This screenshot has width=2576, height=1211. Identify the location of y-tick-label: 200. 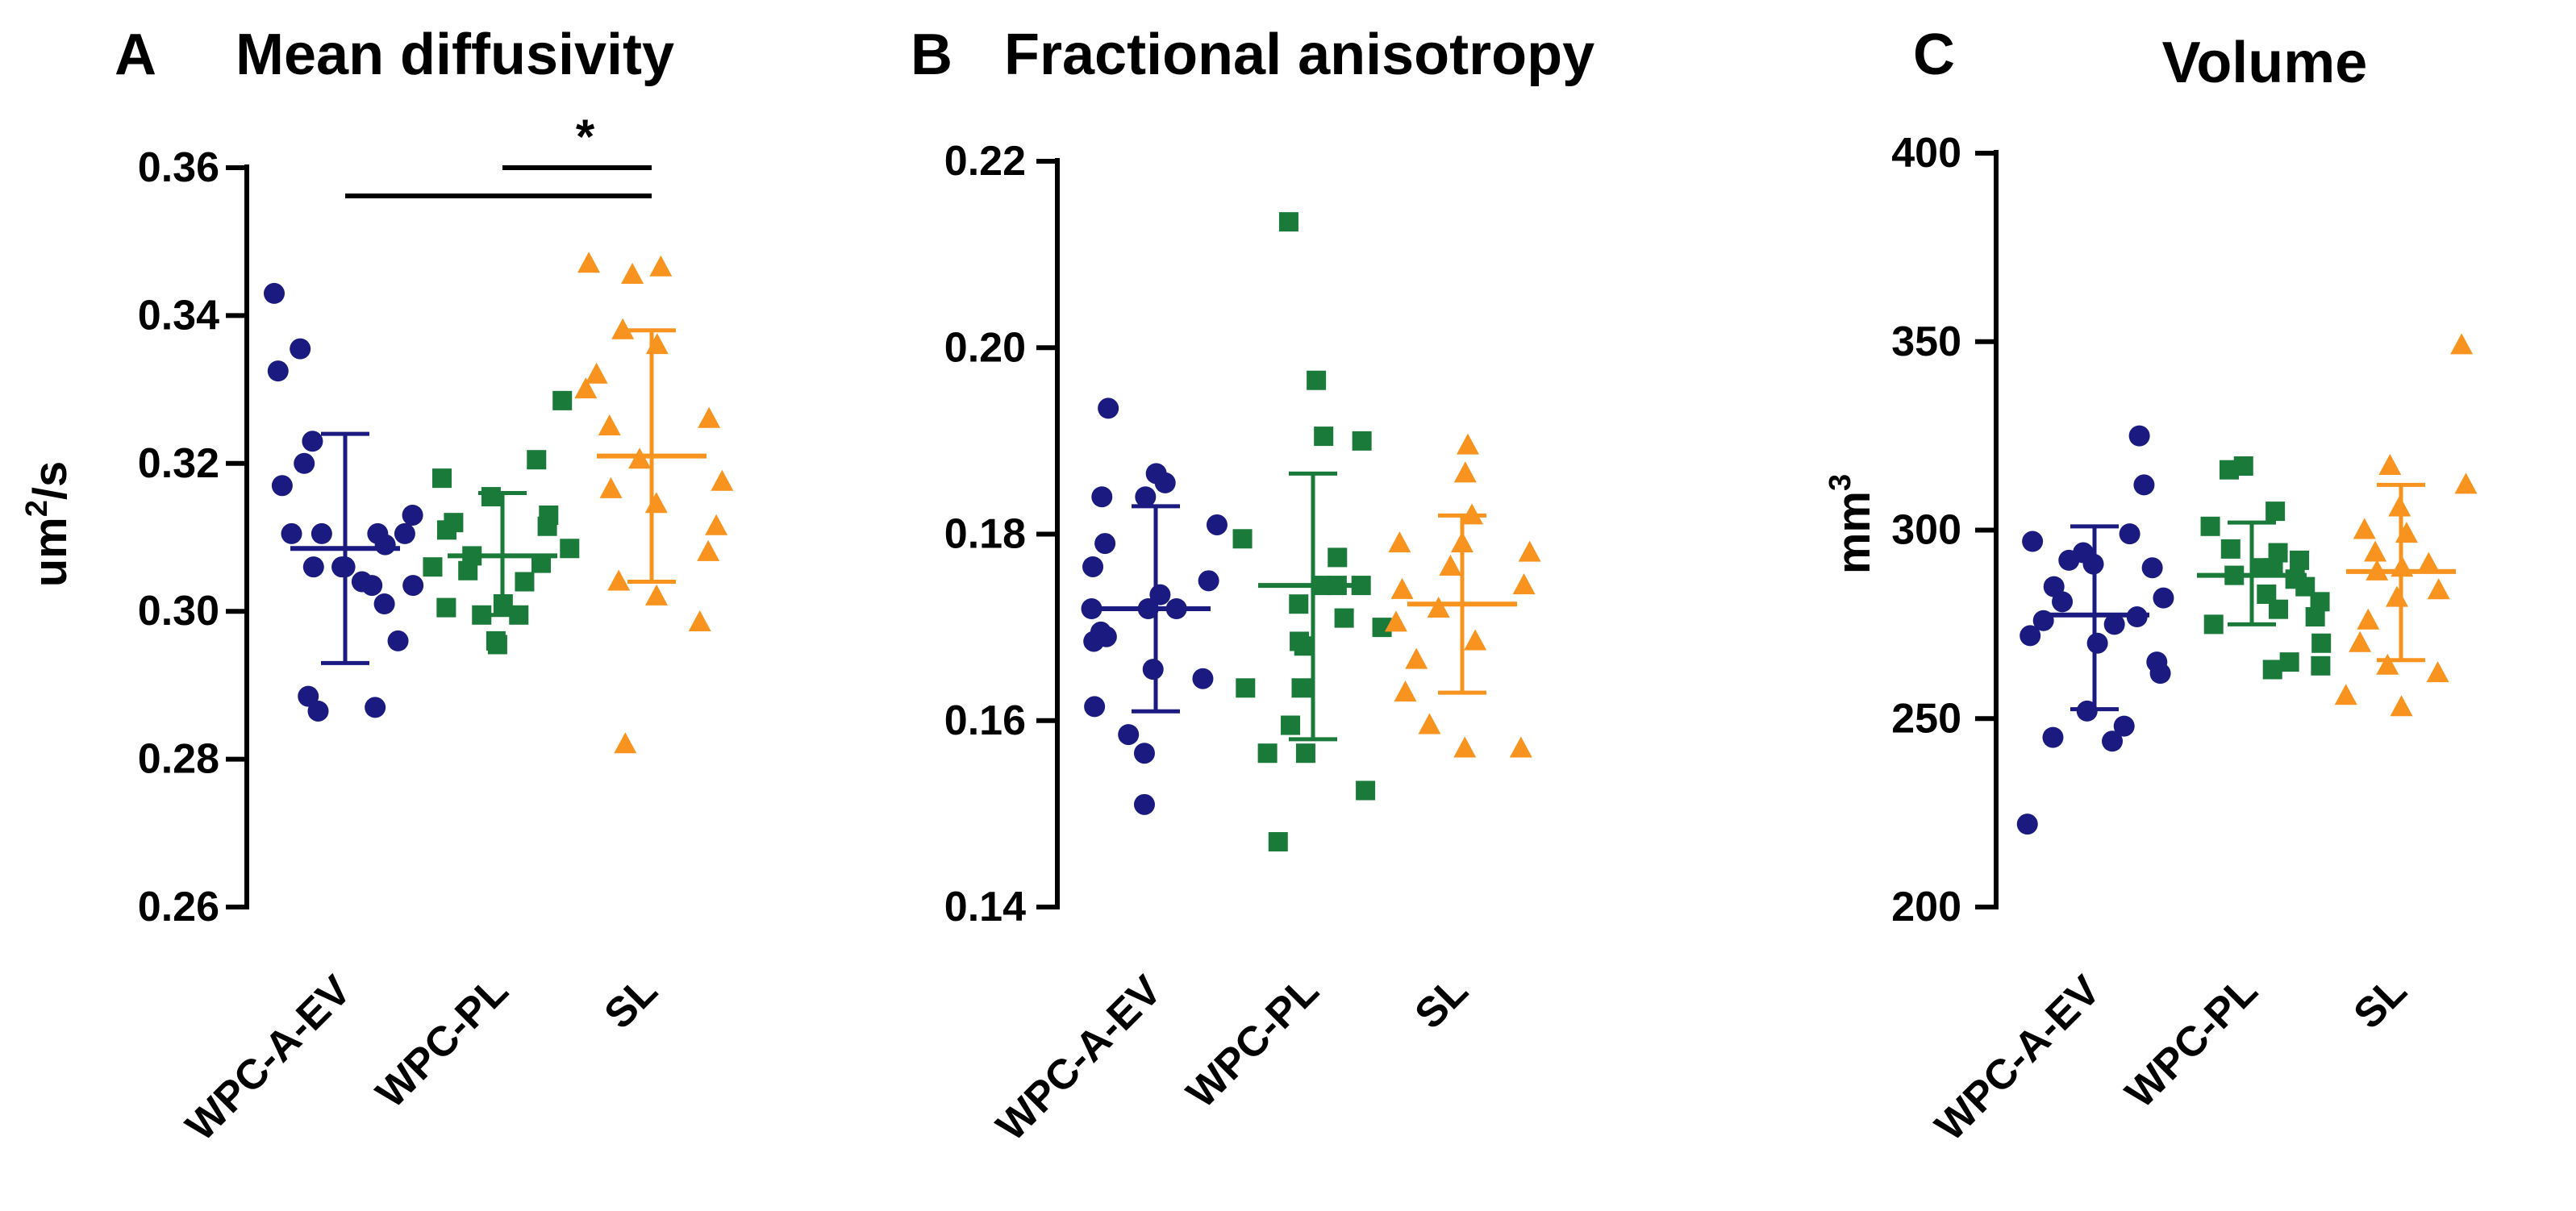
(1926, 907).